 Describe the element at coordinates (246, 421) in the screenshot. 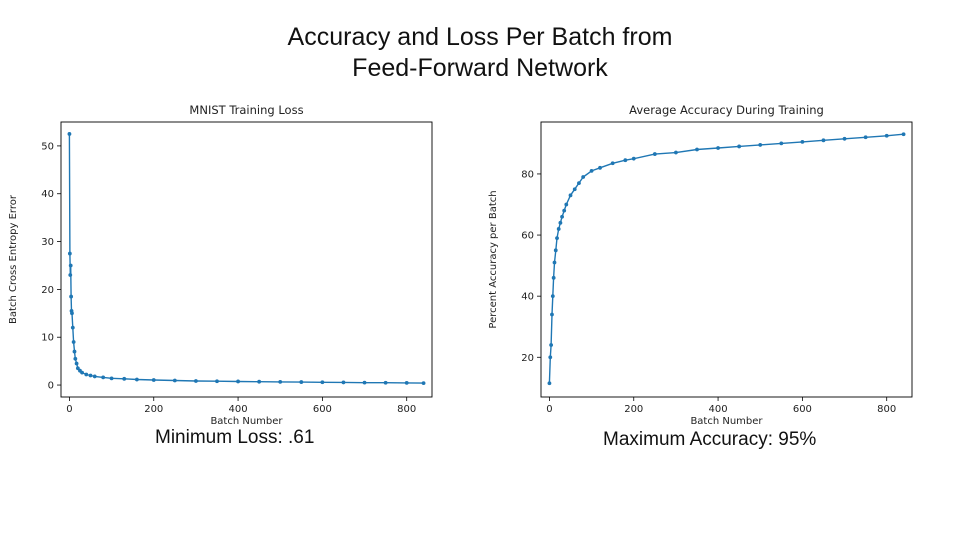

I see `loss-x-axis-label: Batch Number` at that location.